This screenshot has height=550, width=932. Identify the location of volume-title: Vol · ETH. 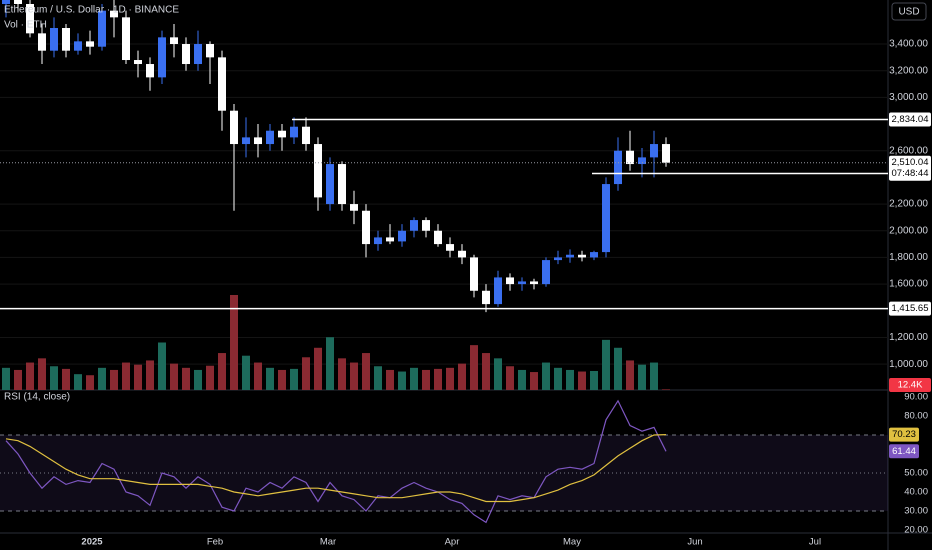
(25, 25).